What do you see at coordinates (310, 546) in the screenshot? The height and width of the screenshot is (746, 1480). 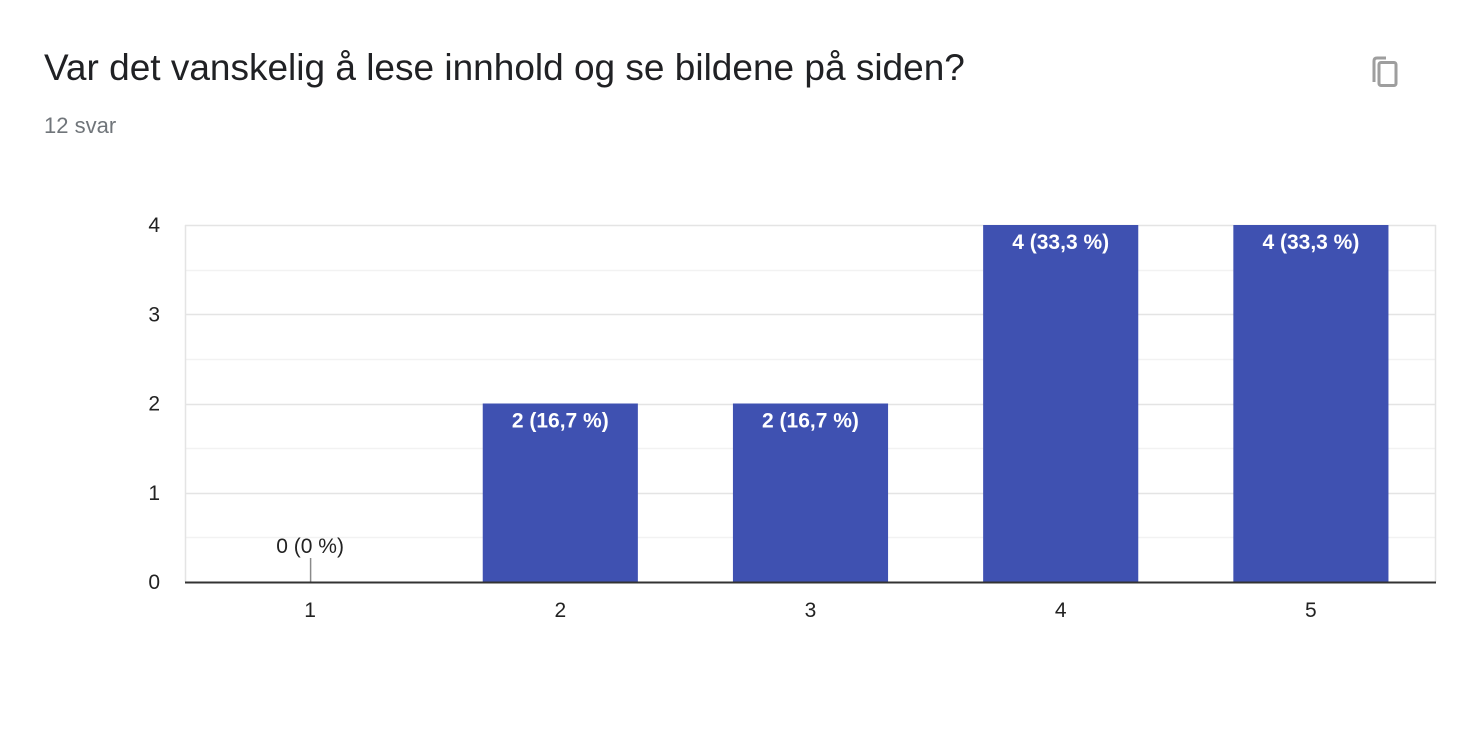 I see `data-label: 0 (0 %)` at bounding box center [310, 546].